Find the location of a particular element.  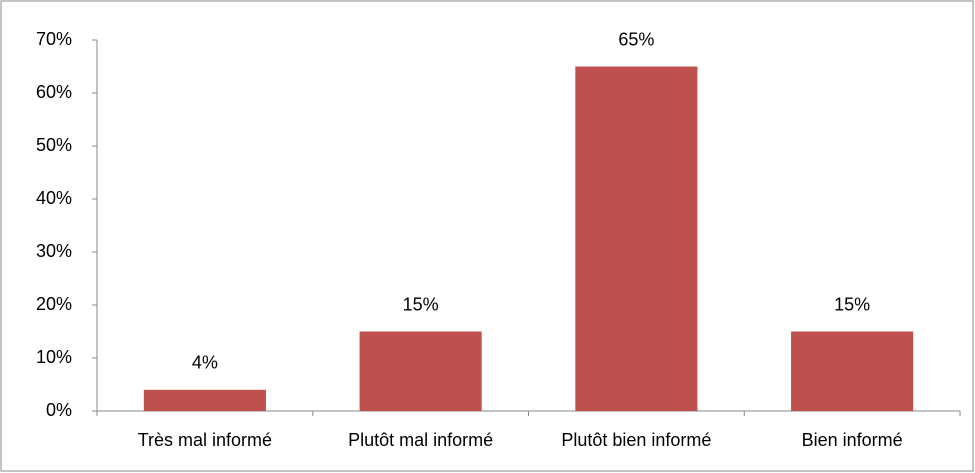

x-tick-label: Plutôt mal informé is located at coordinates (420, 440).